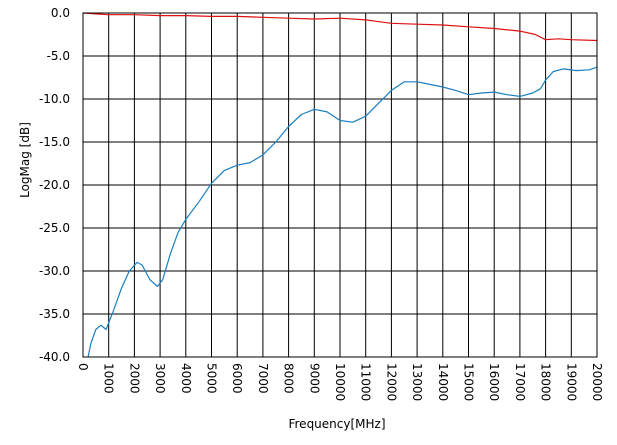 The height and width of the screenshot is (445, 617). What do you see at coordinates (417, 382) in the screenshot?
I see `x-tick-label: 13000` at bounding box center [417, 382].